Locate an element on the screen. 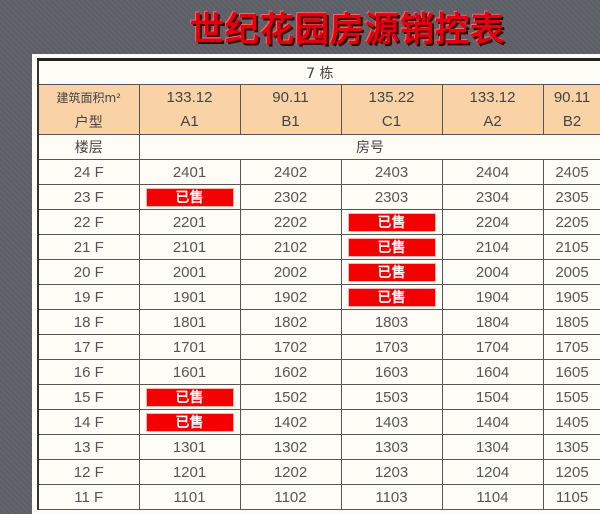  floor-cell: 13 F is located at coordinates (88, 447).